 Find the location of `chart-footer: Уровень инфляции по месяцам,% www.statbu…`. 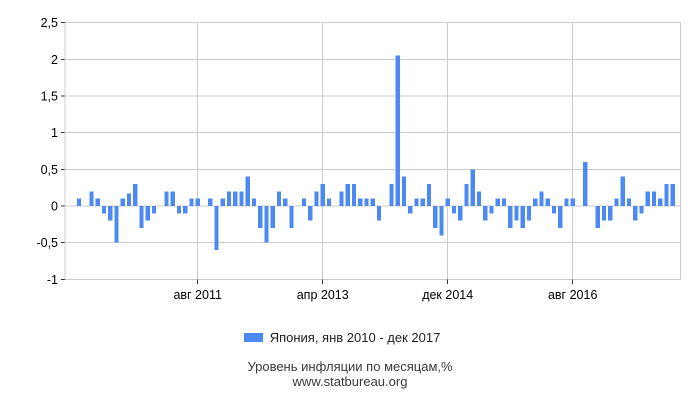

chart-footer: Уровень инфляции по месяцам,% www.statbu… is located at coordinates (350, 374).